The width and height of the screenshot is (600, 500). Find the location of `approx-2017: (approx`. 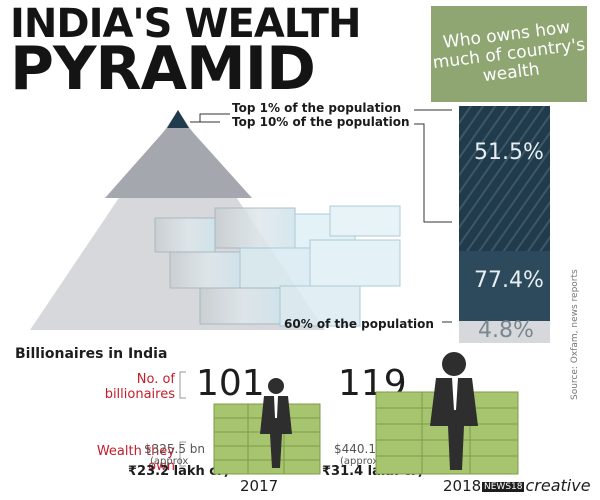

approx-2017: (approx is located at coordinates (169, 461).